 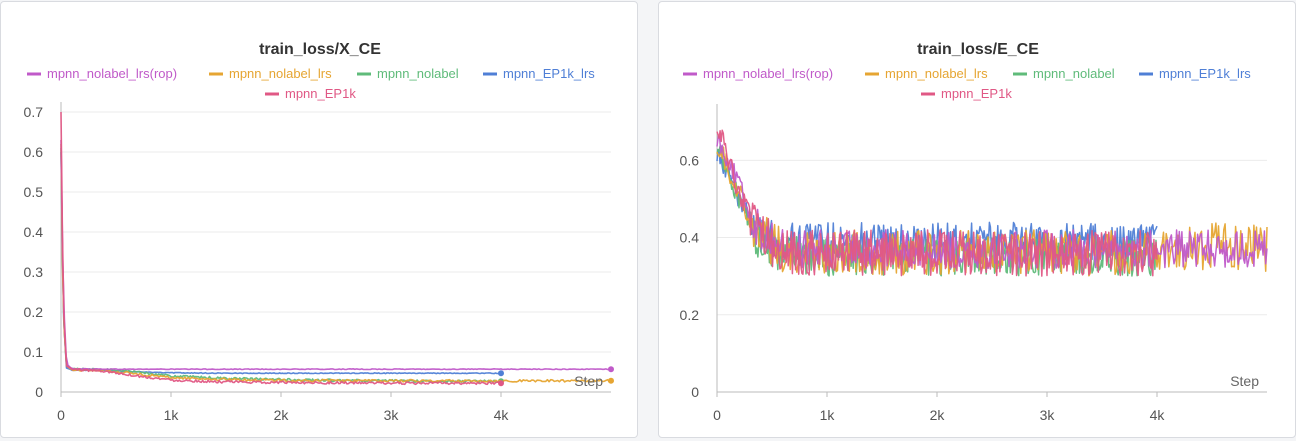 I want to click on chart-title: train_loss/X_CE, so click(x=320, y=49).